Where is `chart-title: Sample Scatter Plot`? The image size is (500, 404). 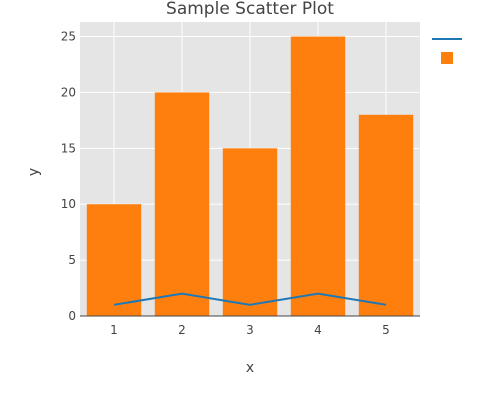
chart-title: Sample Scatter Plot is located at coordinates (250, 9).